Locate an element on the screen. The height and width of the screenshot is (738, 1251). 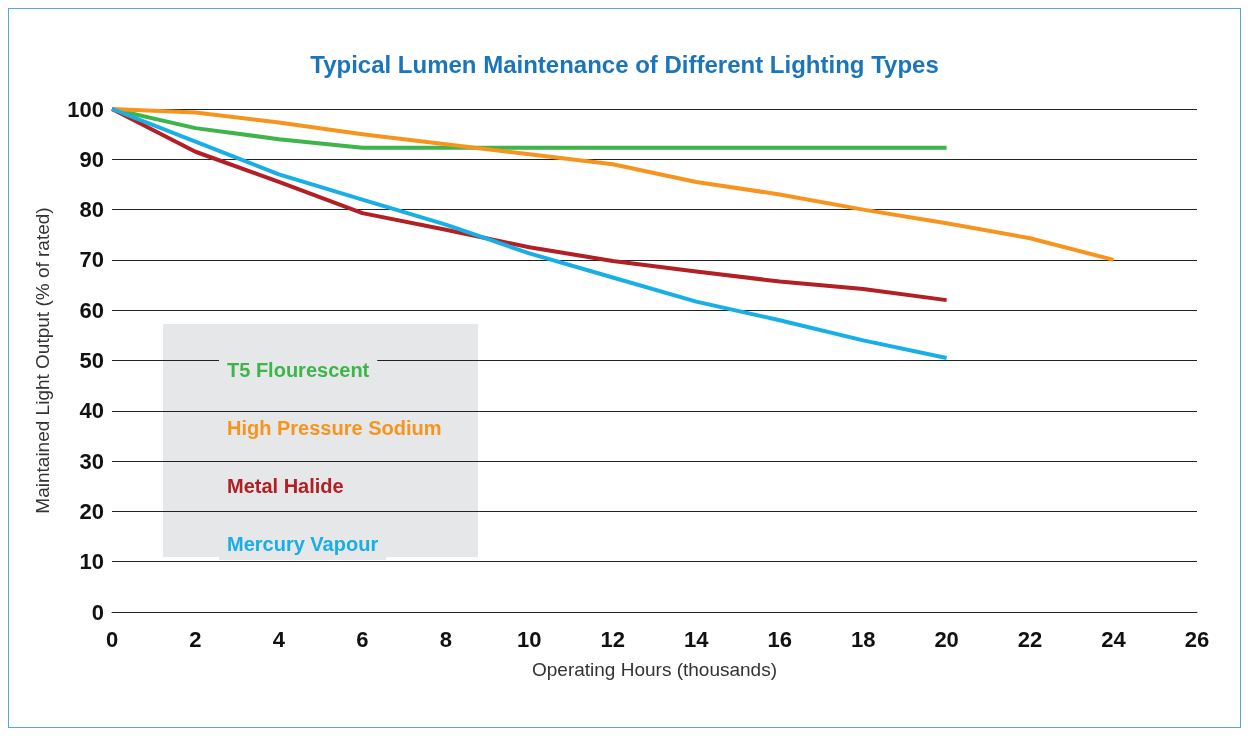
y-tick-label: 90 is located at coordinates (91, 159).